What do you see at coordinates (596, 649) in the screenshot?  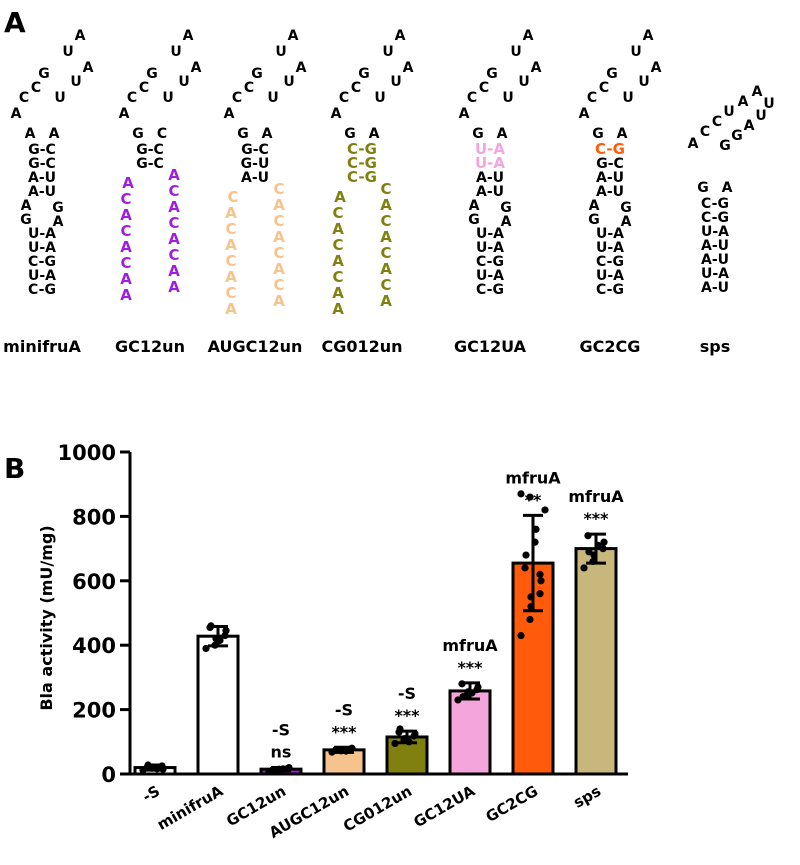 I see `bar-group: *** mfruA sps` at bounding box center [596, 649].